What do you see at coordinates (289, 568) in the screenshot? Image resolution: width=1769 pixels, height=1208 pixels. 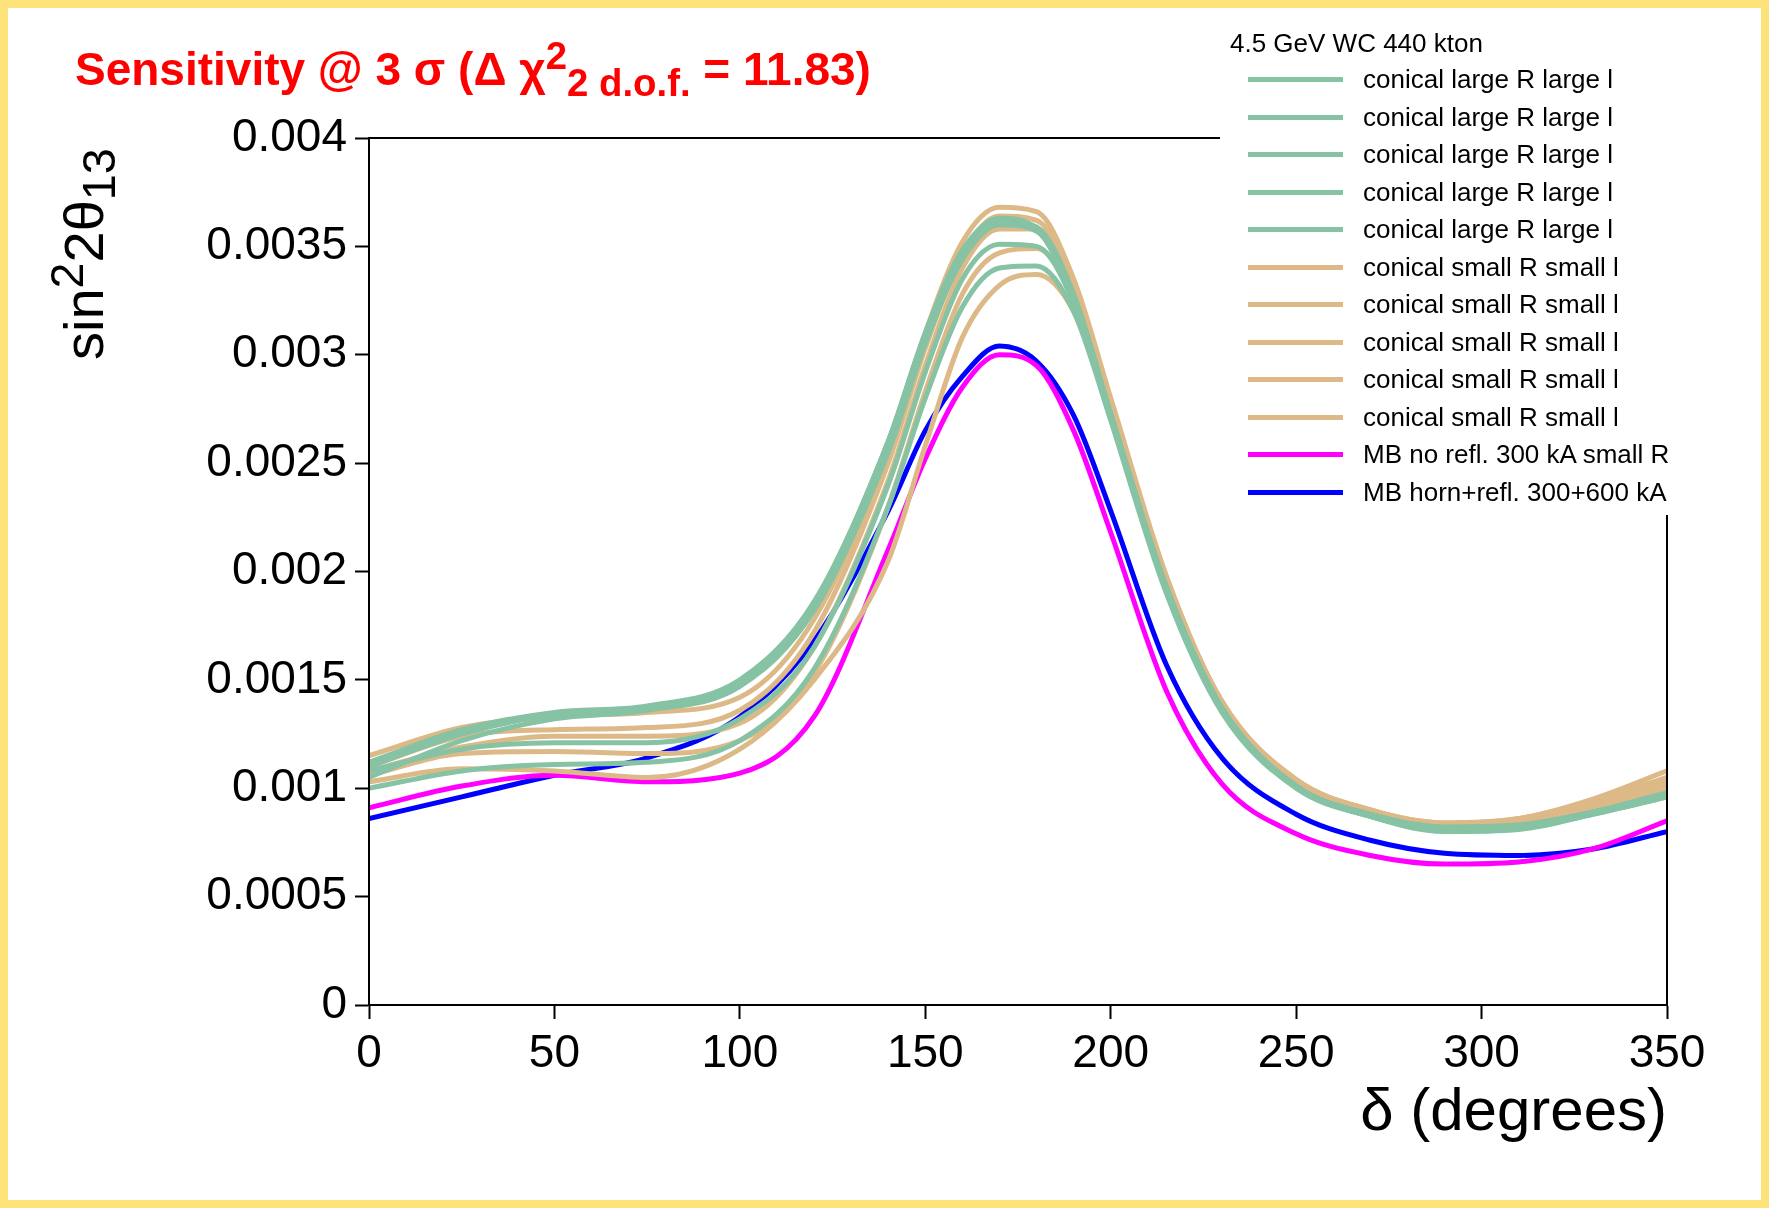 I see `y-tick-label: 0.002` at bounding box center [289, 568].